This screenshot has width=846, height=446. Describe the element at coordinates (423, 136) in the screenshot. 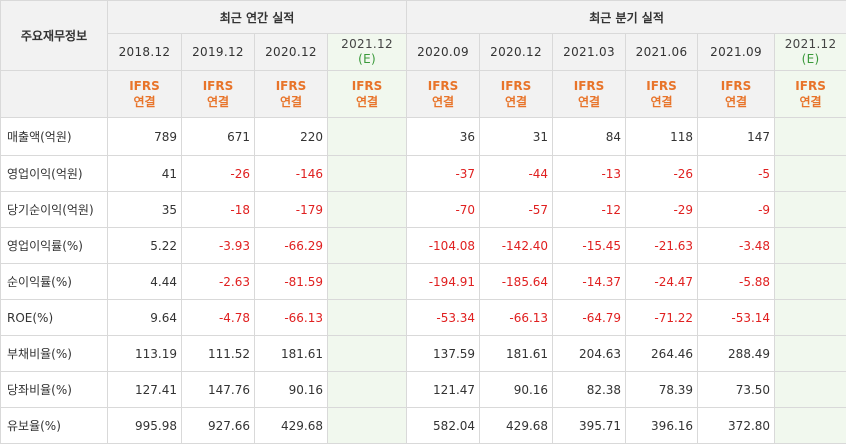

I see `table-row: 매출액(억원) 789 671 220 36 31 84 118 147` at that location.